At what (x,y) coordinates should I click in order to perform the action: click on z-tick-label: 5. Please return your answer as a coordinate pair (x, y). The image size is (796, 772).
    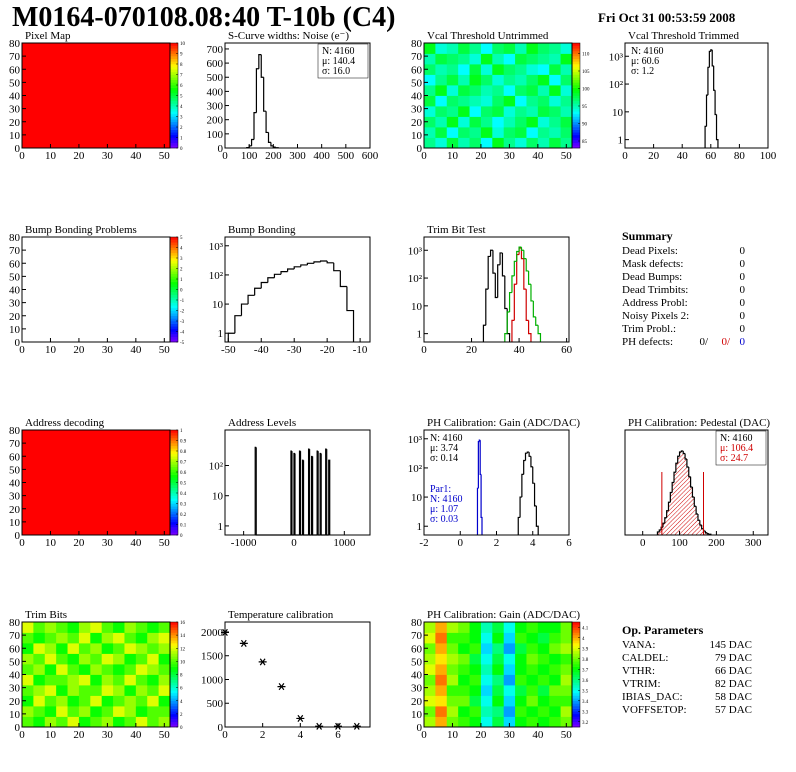
    Looking at the image, I should click on (181, 97).